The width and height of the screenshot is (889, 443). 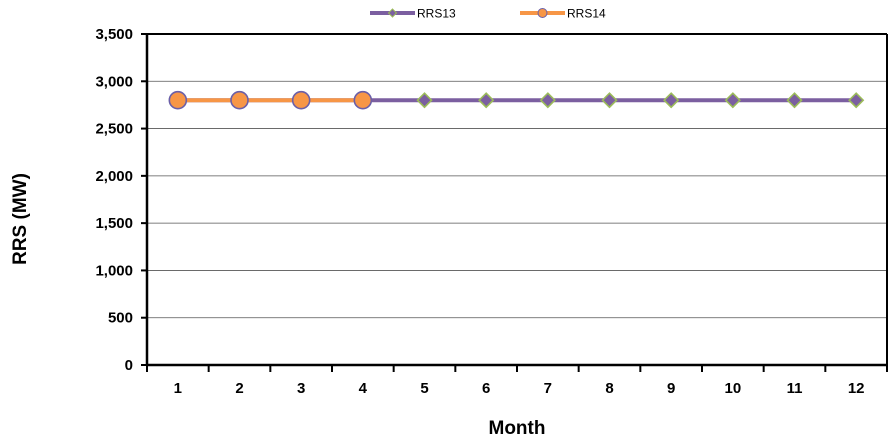 What do you see at coordinates (609, 388) in the screenshot?
I see `x-tick-label: 8` at bounding box center [609, 388].